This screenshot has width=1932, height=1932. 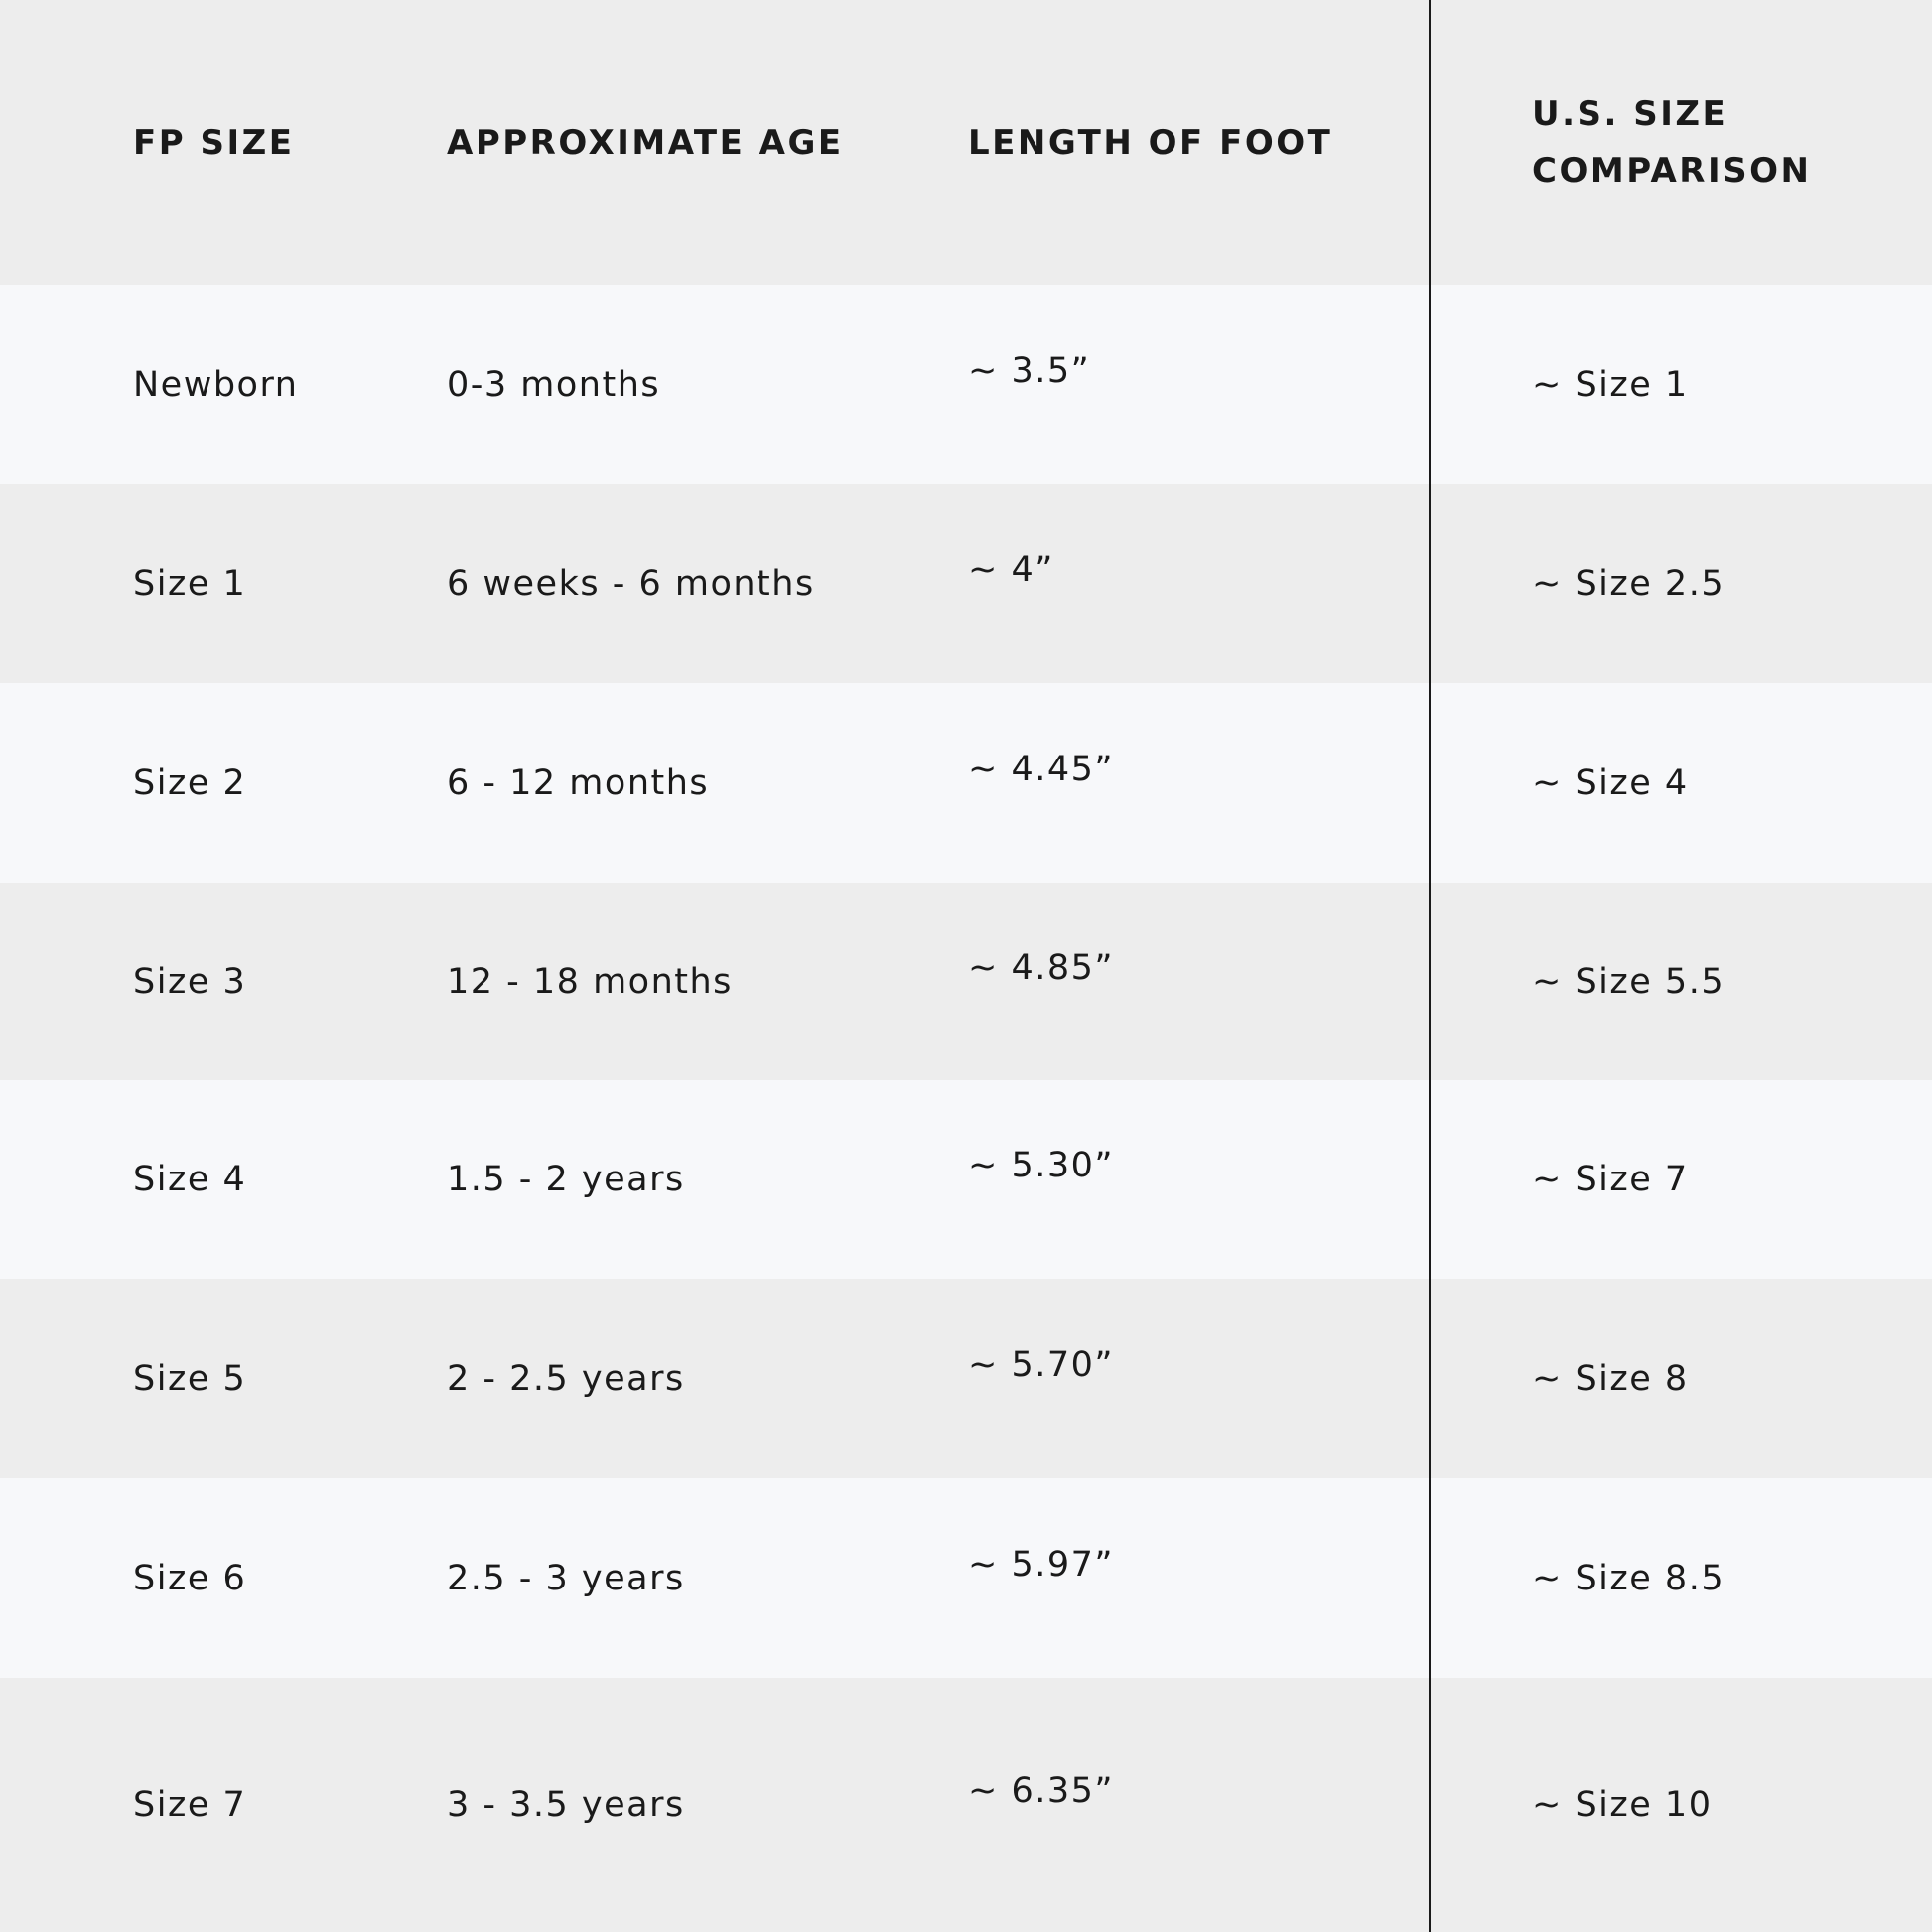 What do you see at coordinates (1629, 1578) in the screenshot?
I see `cell-us-size: ~ Size 8.5` at bounding box center [1629, 1578].